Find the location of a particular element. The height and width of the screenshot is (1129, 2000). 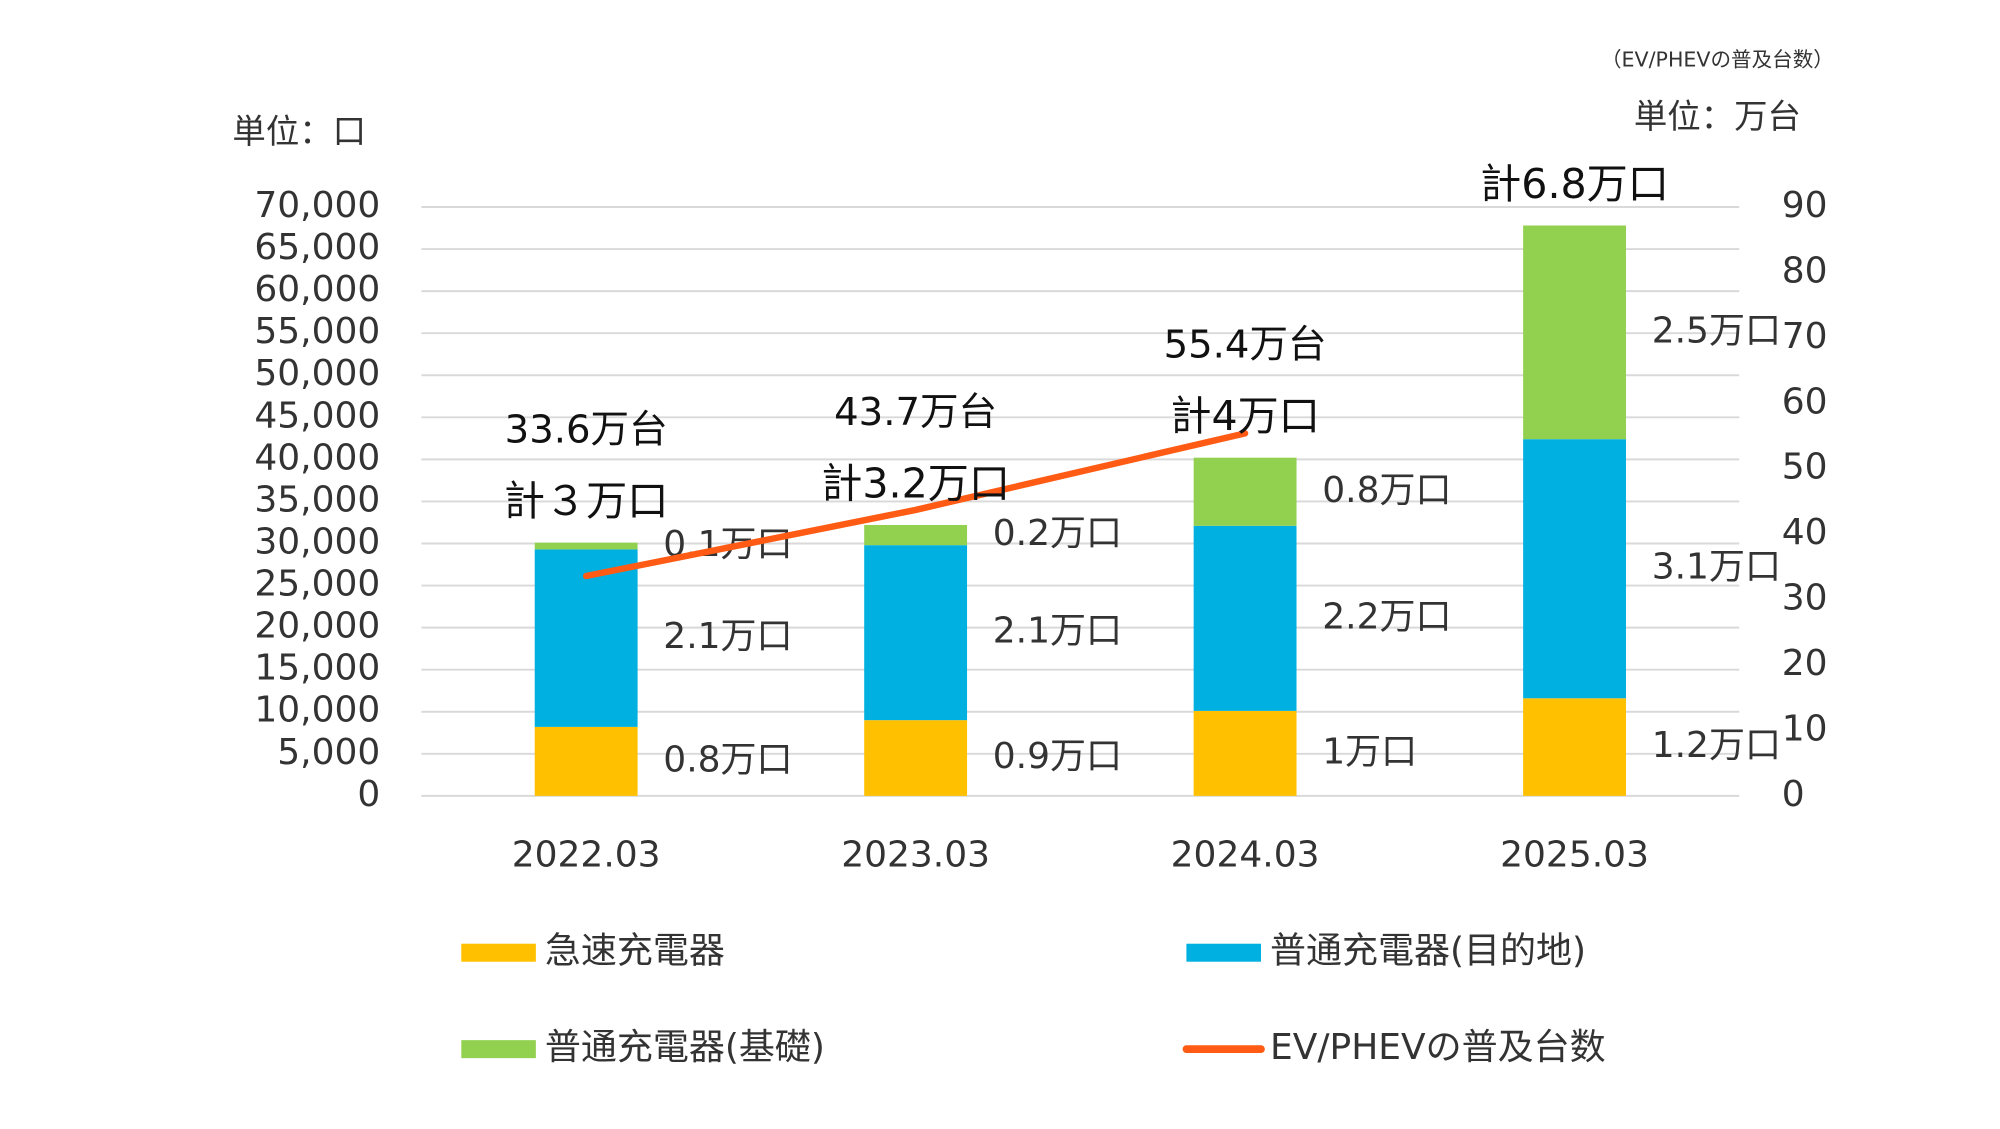

y2-note: （EV/PHEVの普及台数） is located at coordinates (1717, 59).